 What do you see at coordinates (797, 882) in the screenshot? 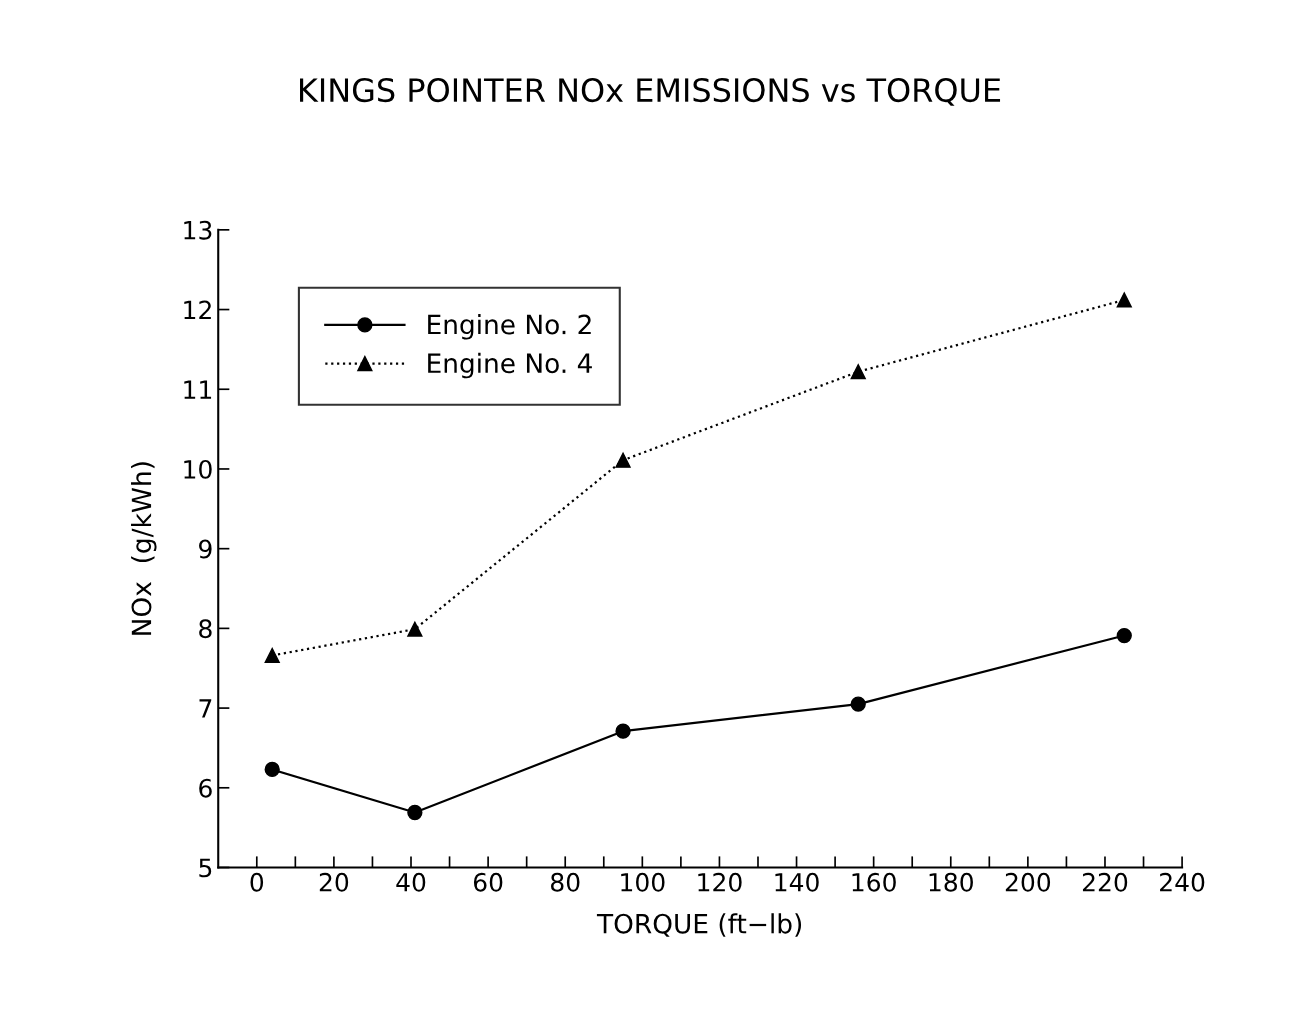
I see `x-tick-label: 140` at bounding box center [797, 882].